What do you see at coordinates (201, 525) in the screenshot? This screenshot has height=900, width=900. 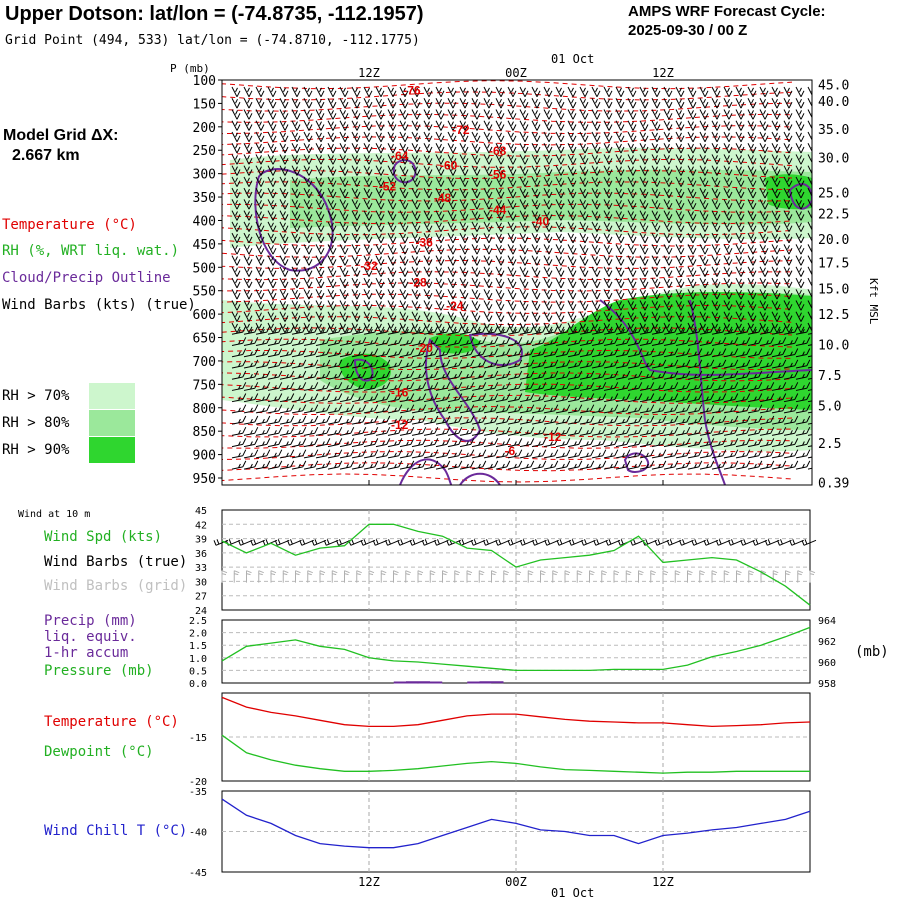 I see `wind-ytick-label: 42` at bounding box center [201, 525].